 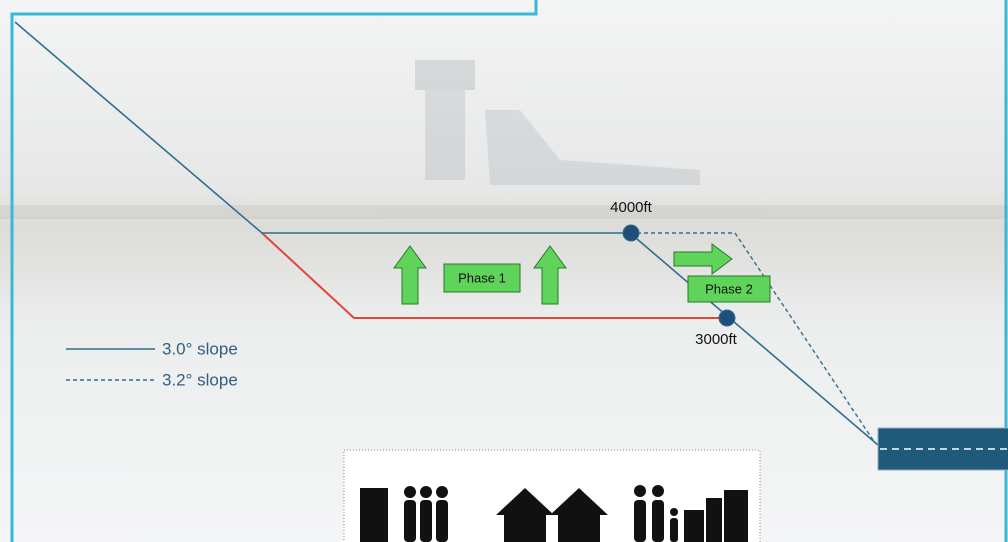 I want to click on phase-label: Phase 1, so click(x=482, y=277).